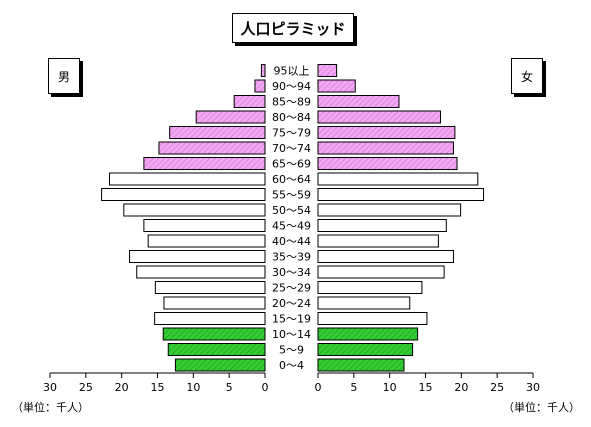 Image resolution: width=591 pixels, height=427 pixels. What do you see at coordinates (291, 102) in the screenshot?
I see `age-label-17: 85～89` at bounding box center [291, 102].